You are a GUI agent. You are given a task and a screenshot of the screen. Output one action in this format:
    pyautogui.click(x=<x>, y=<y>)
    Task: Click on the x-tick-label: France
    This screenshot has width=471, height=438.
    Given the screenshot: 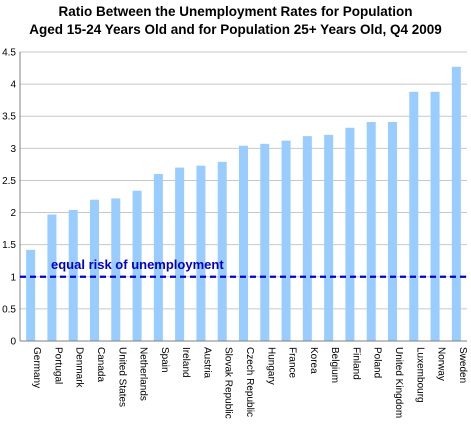 What is the action you would take?
    pyautogui.click(x=292, y=363)
    